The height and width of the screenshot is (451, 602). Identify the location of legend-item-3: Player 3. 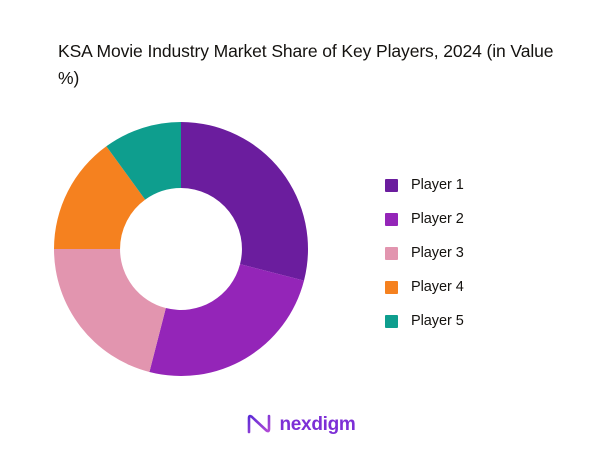
(465, 253).